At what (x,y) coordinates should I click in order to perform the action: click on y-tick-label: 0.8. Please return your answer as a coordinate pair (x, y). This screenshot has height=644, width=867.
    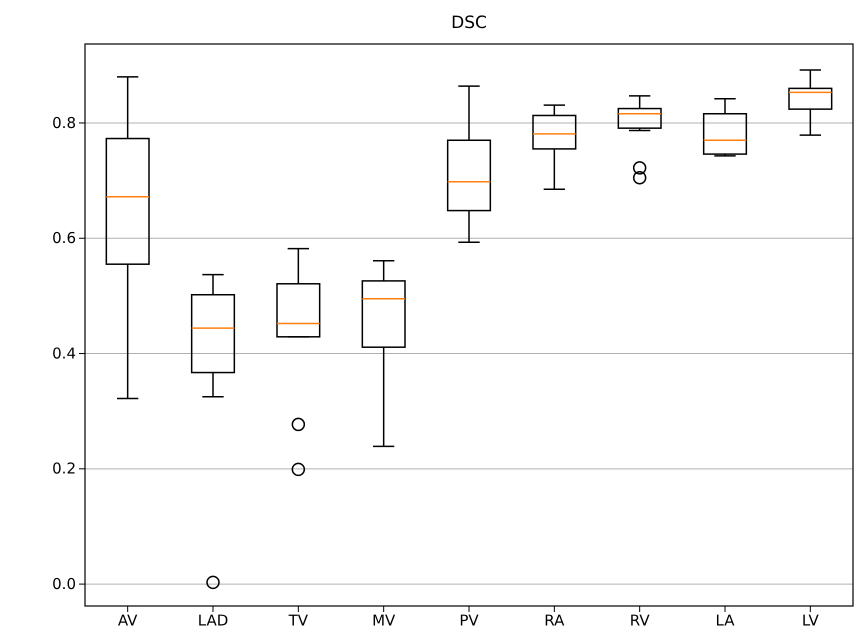
    Looking at the image, I should click on (64, 123).